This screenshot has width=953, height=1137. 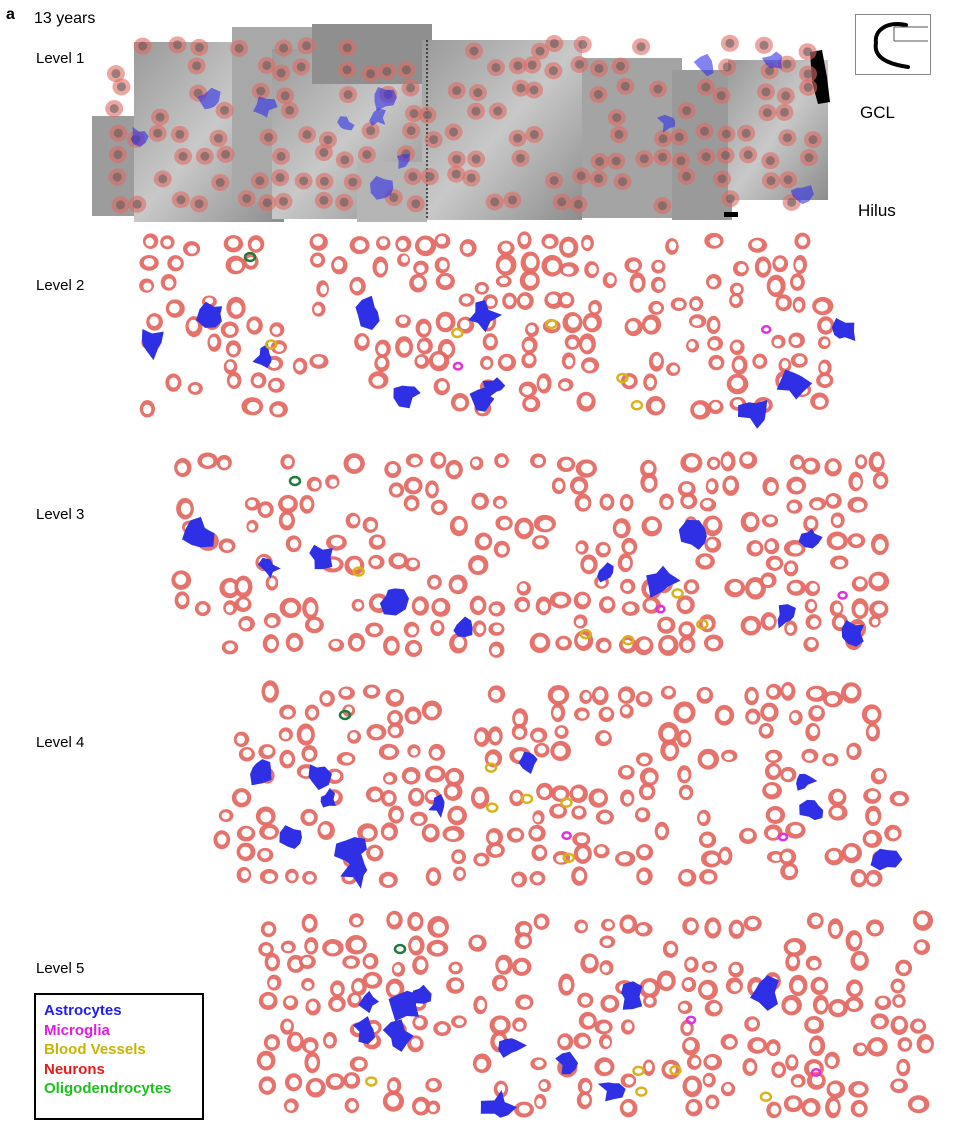 I want to click on oligodendrocyte-tracing, so click(x=345, y=715).